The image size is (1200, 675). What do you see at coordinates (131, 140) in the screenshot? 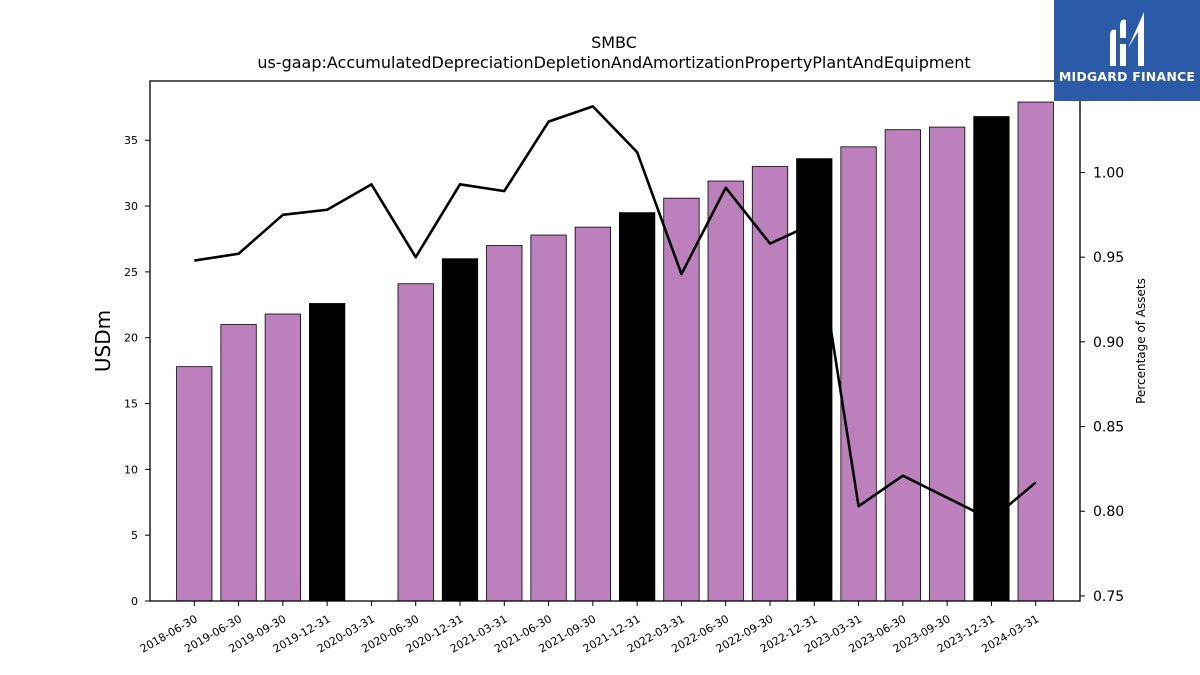
I see `y-tick-label: 35` at bounding box center [131, 140].